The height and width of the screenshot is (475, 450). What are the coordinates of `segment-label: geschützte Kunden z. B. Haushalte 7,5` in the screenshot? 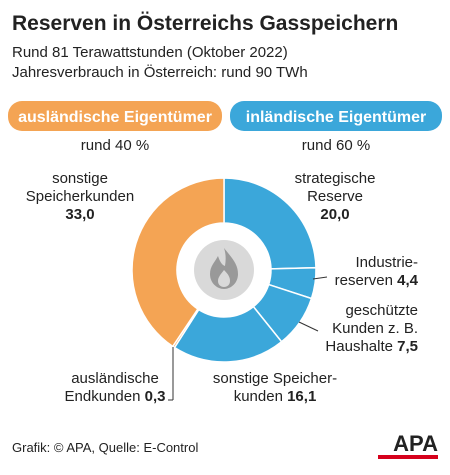 It's located at (371, 328).